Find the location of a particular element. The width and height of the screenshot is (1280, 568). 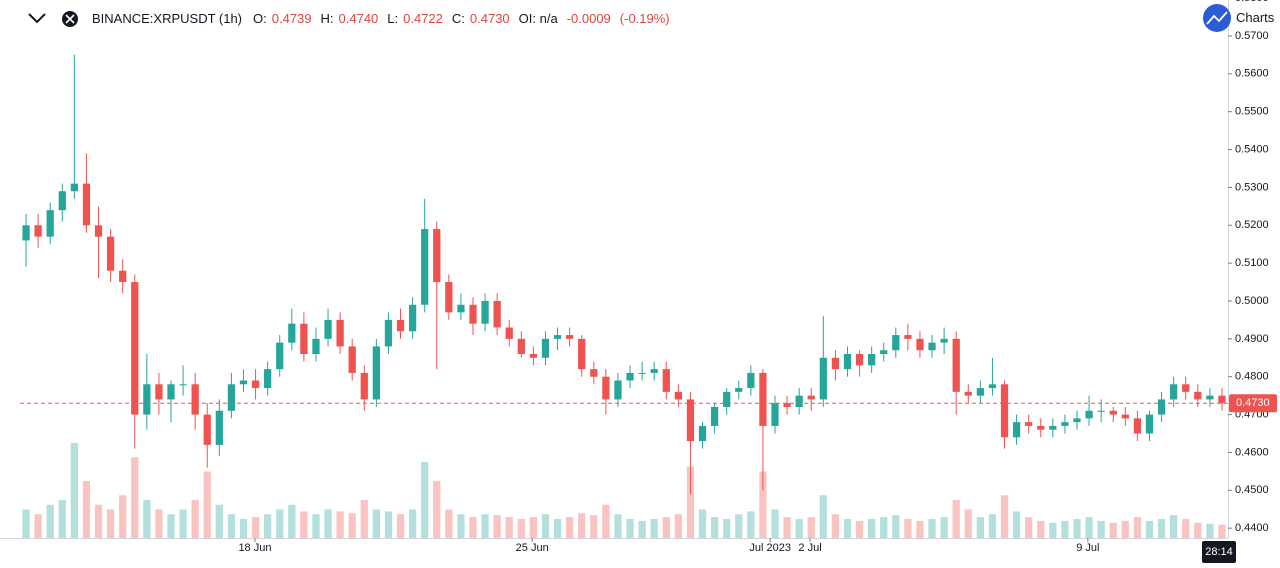

change-percent: (-0.19%) is located at coordinates (644, 18).